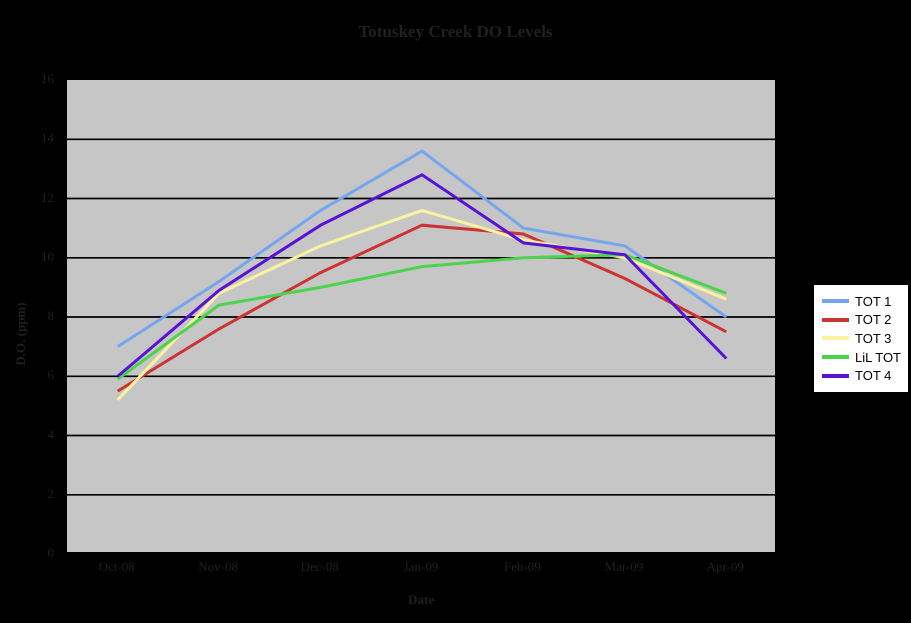  What do you see at coordinates (522, 566) in the screenshot?
I see `x-tick-label: Feb-09` at bounding box center [522, 566].